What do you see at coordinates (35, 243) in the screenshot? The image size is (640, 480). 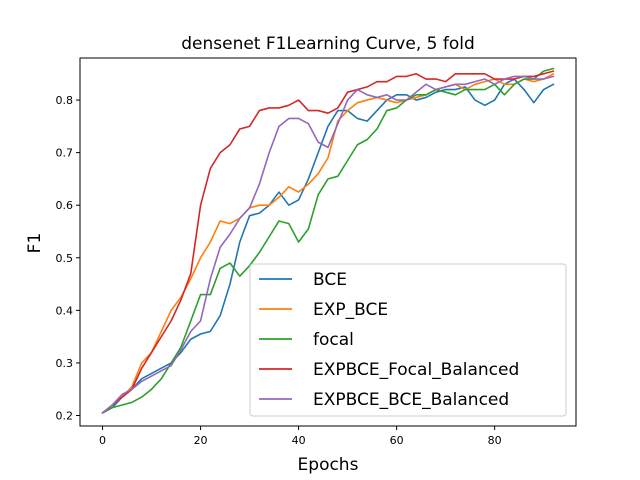 I see `y-axis-label: F1` at bounding box center [35, 243].